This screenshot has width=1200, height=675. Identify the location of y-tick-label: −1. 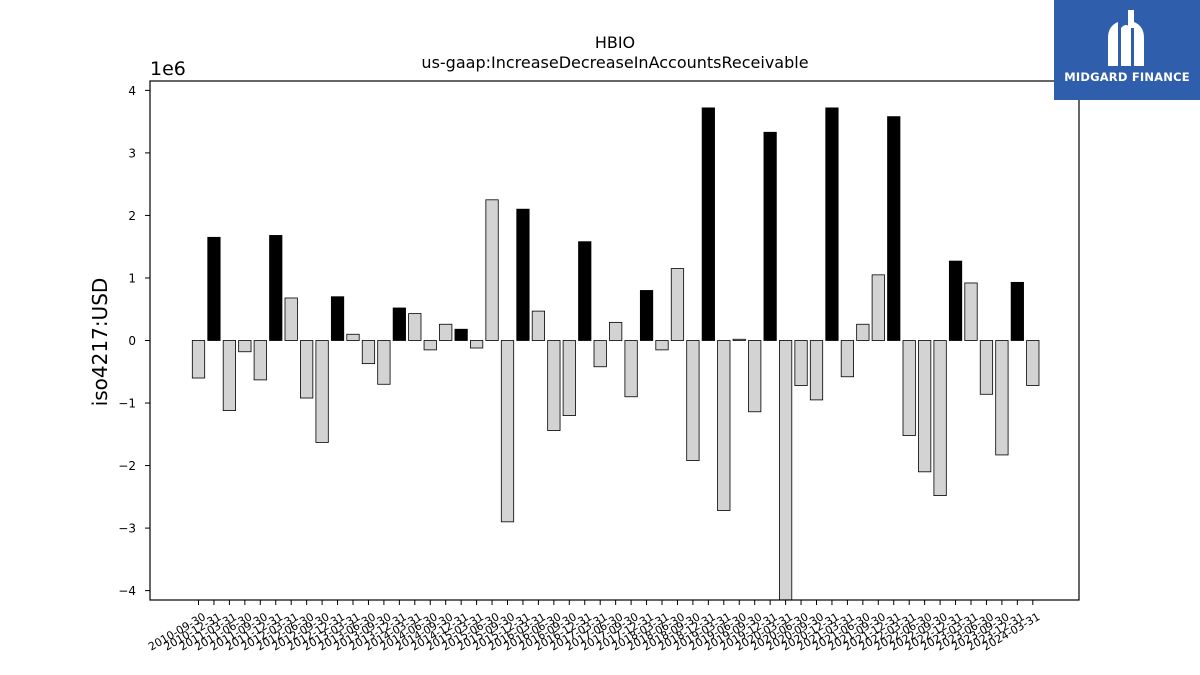
(127, 404).